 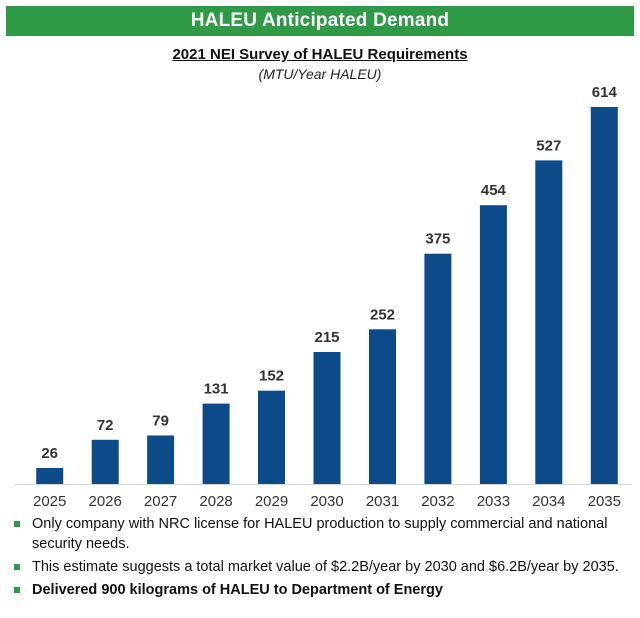 I want to click on x-tick-label-2025: 2025, so click(x=49, y=501).